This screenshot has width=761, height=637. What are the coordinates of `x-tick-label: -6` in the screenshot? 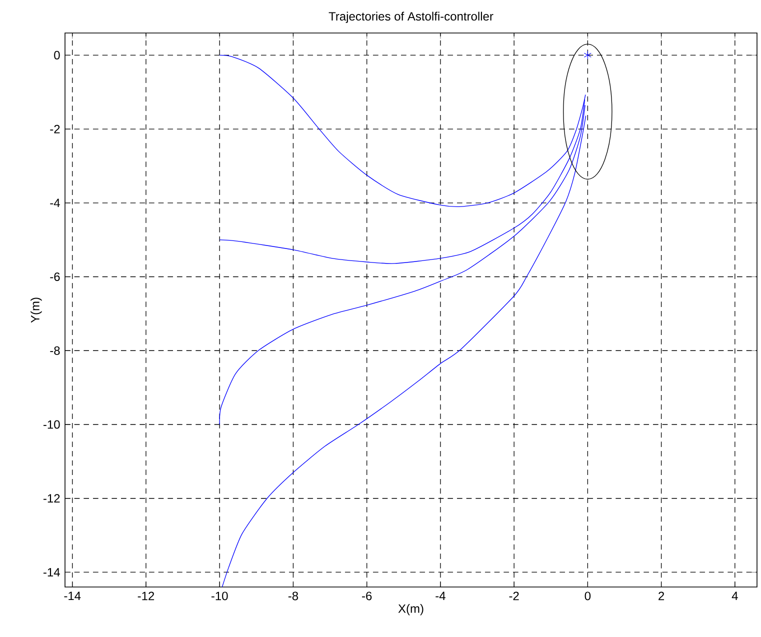 It's located at (367, 596).